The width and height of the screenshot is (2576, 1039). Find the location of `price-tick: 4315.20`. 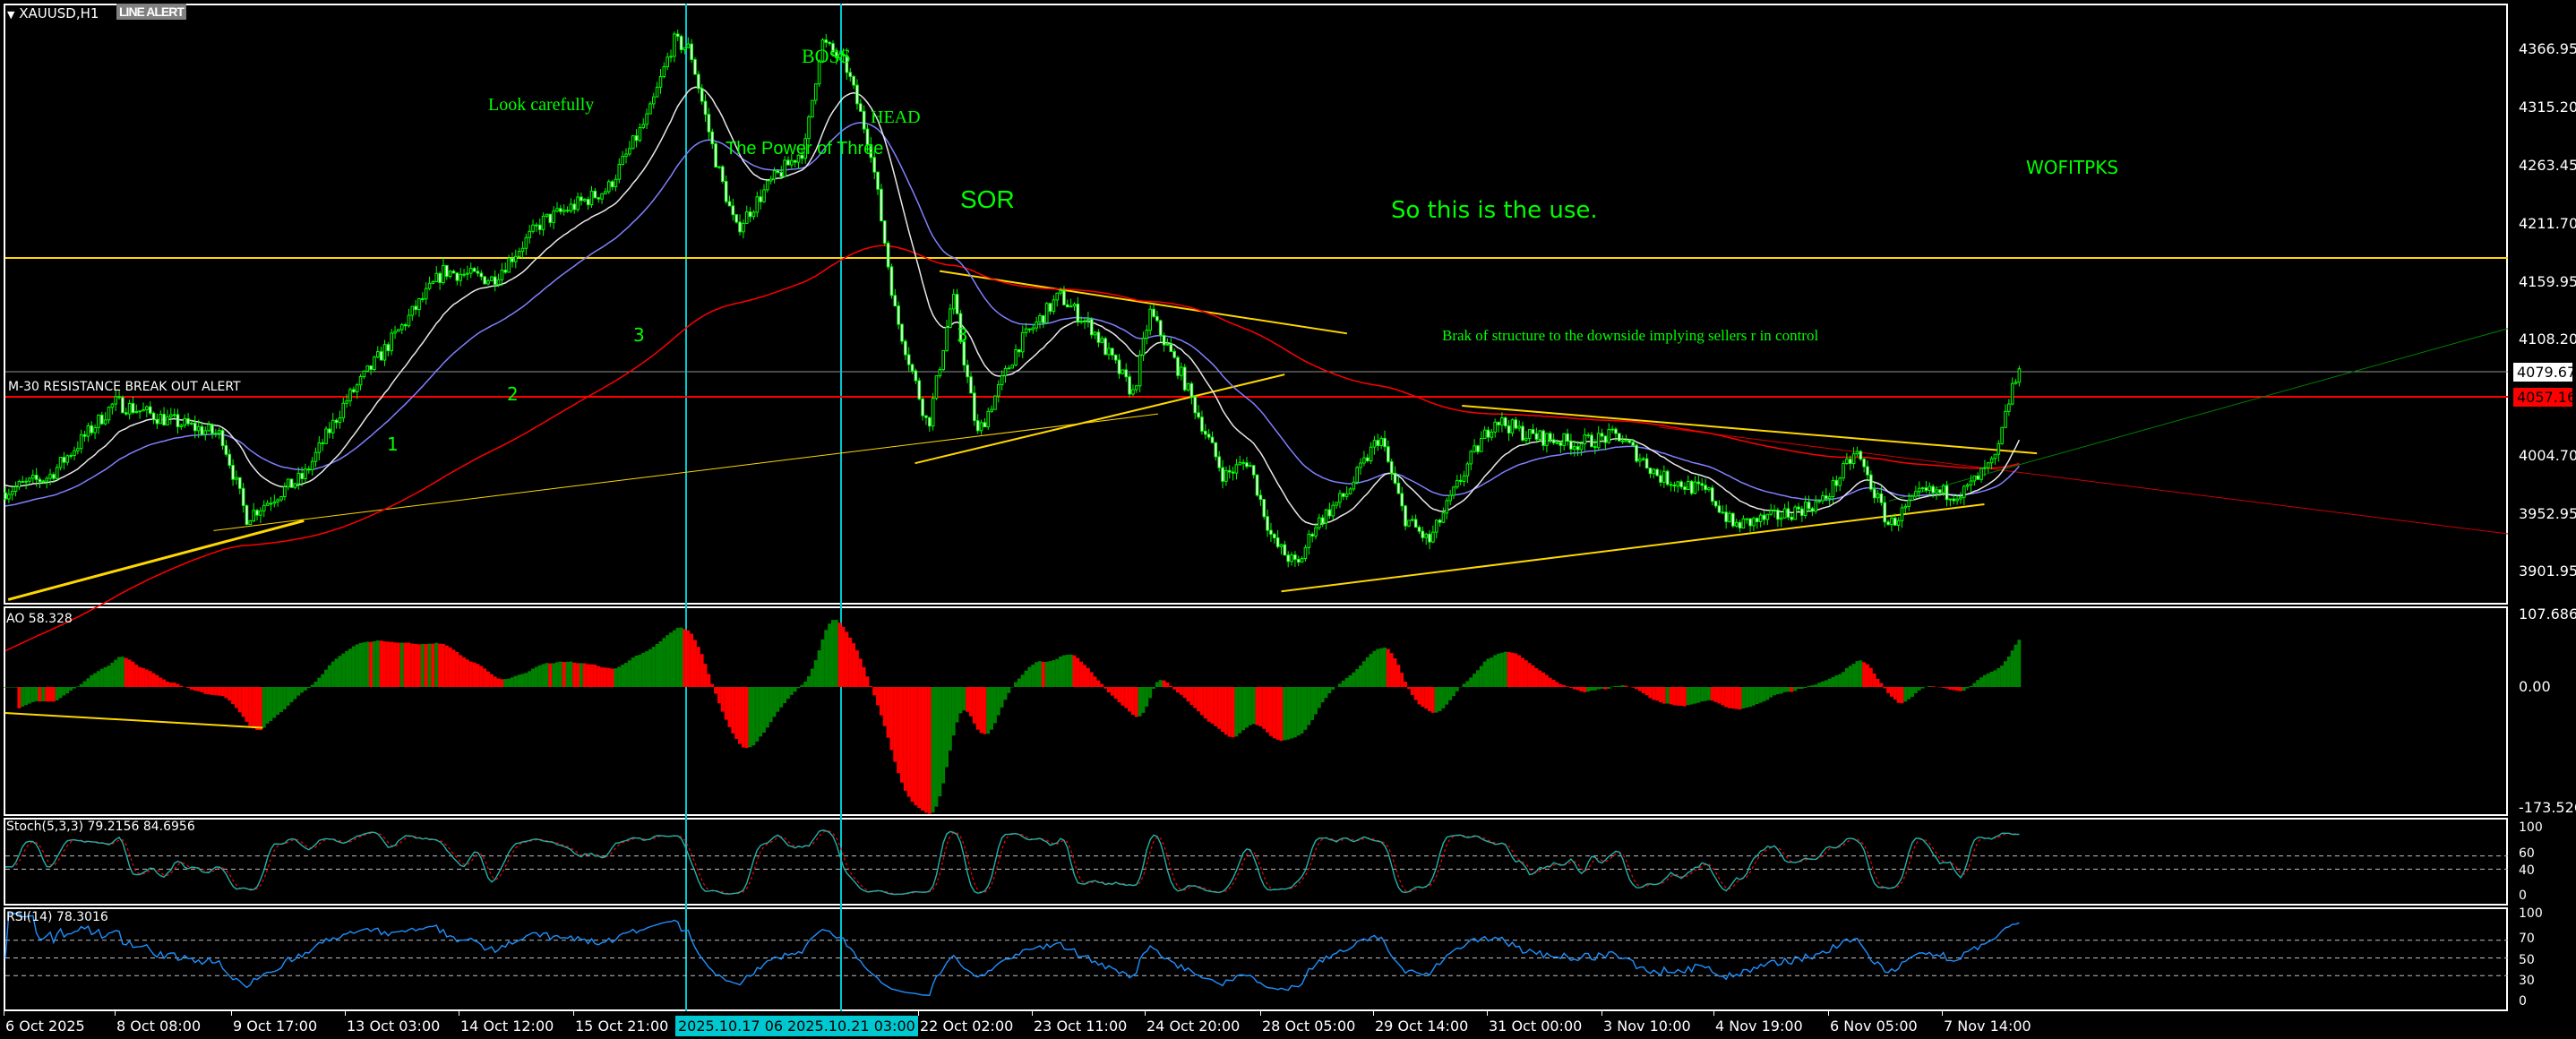

price-tick: 4315.20 is located at coordinates (2547, 107).